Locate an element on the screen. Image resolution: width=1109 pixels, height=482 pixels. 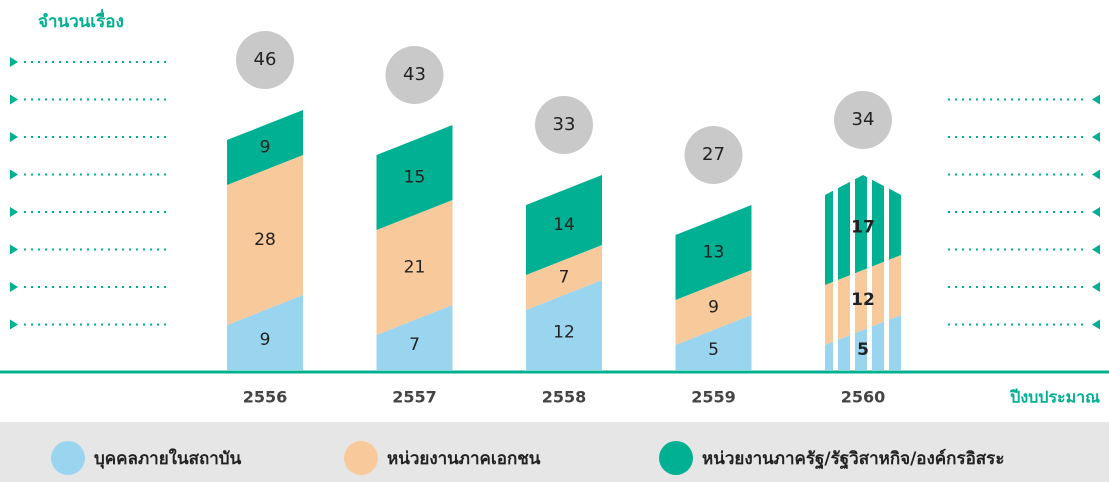
segment-label: 21 is located at coordinates (415, 268).